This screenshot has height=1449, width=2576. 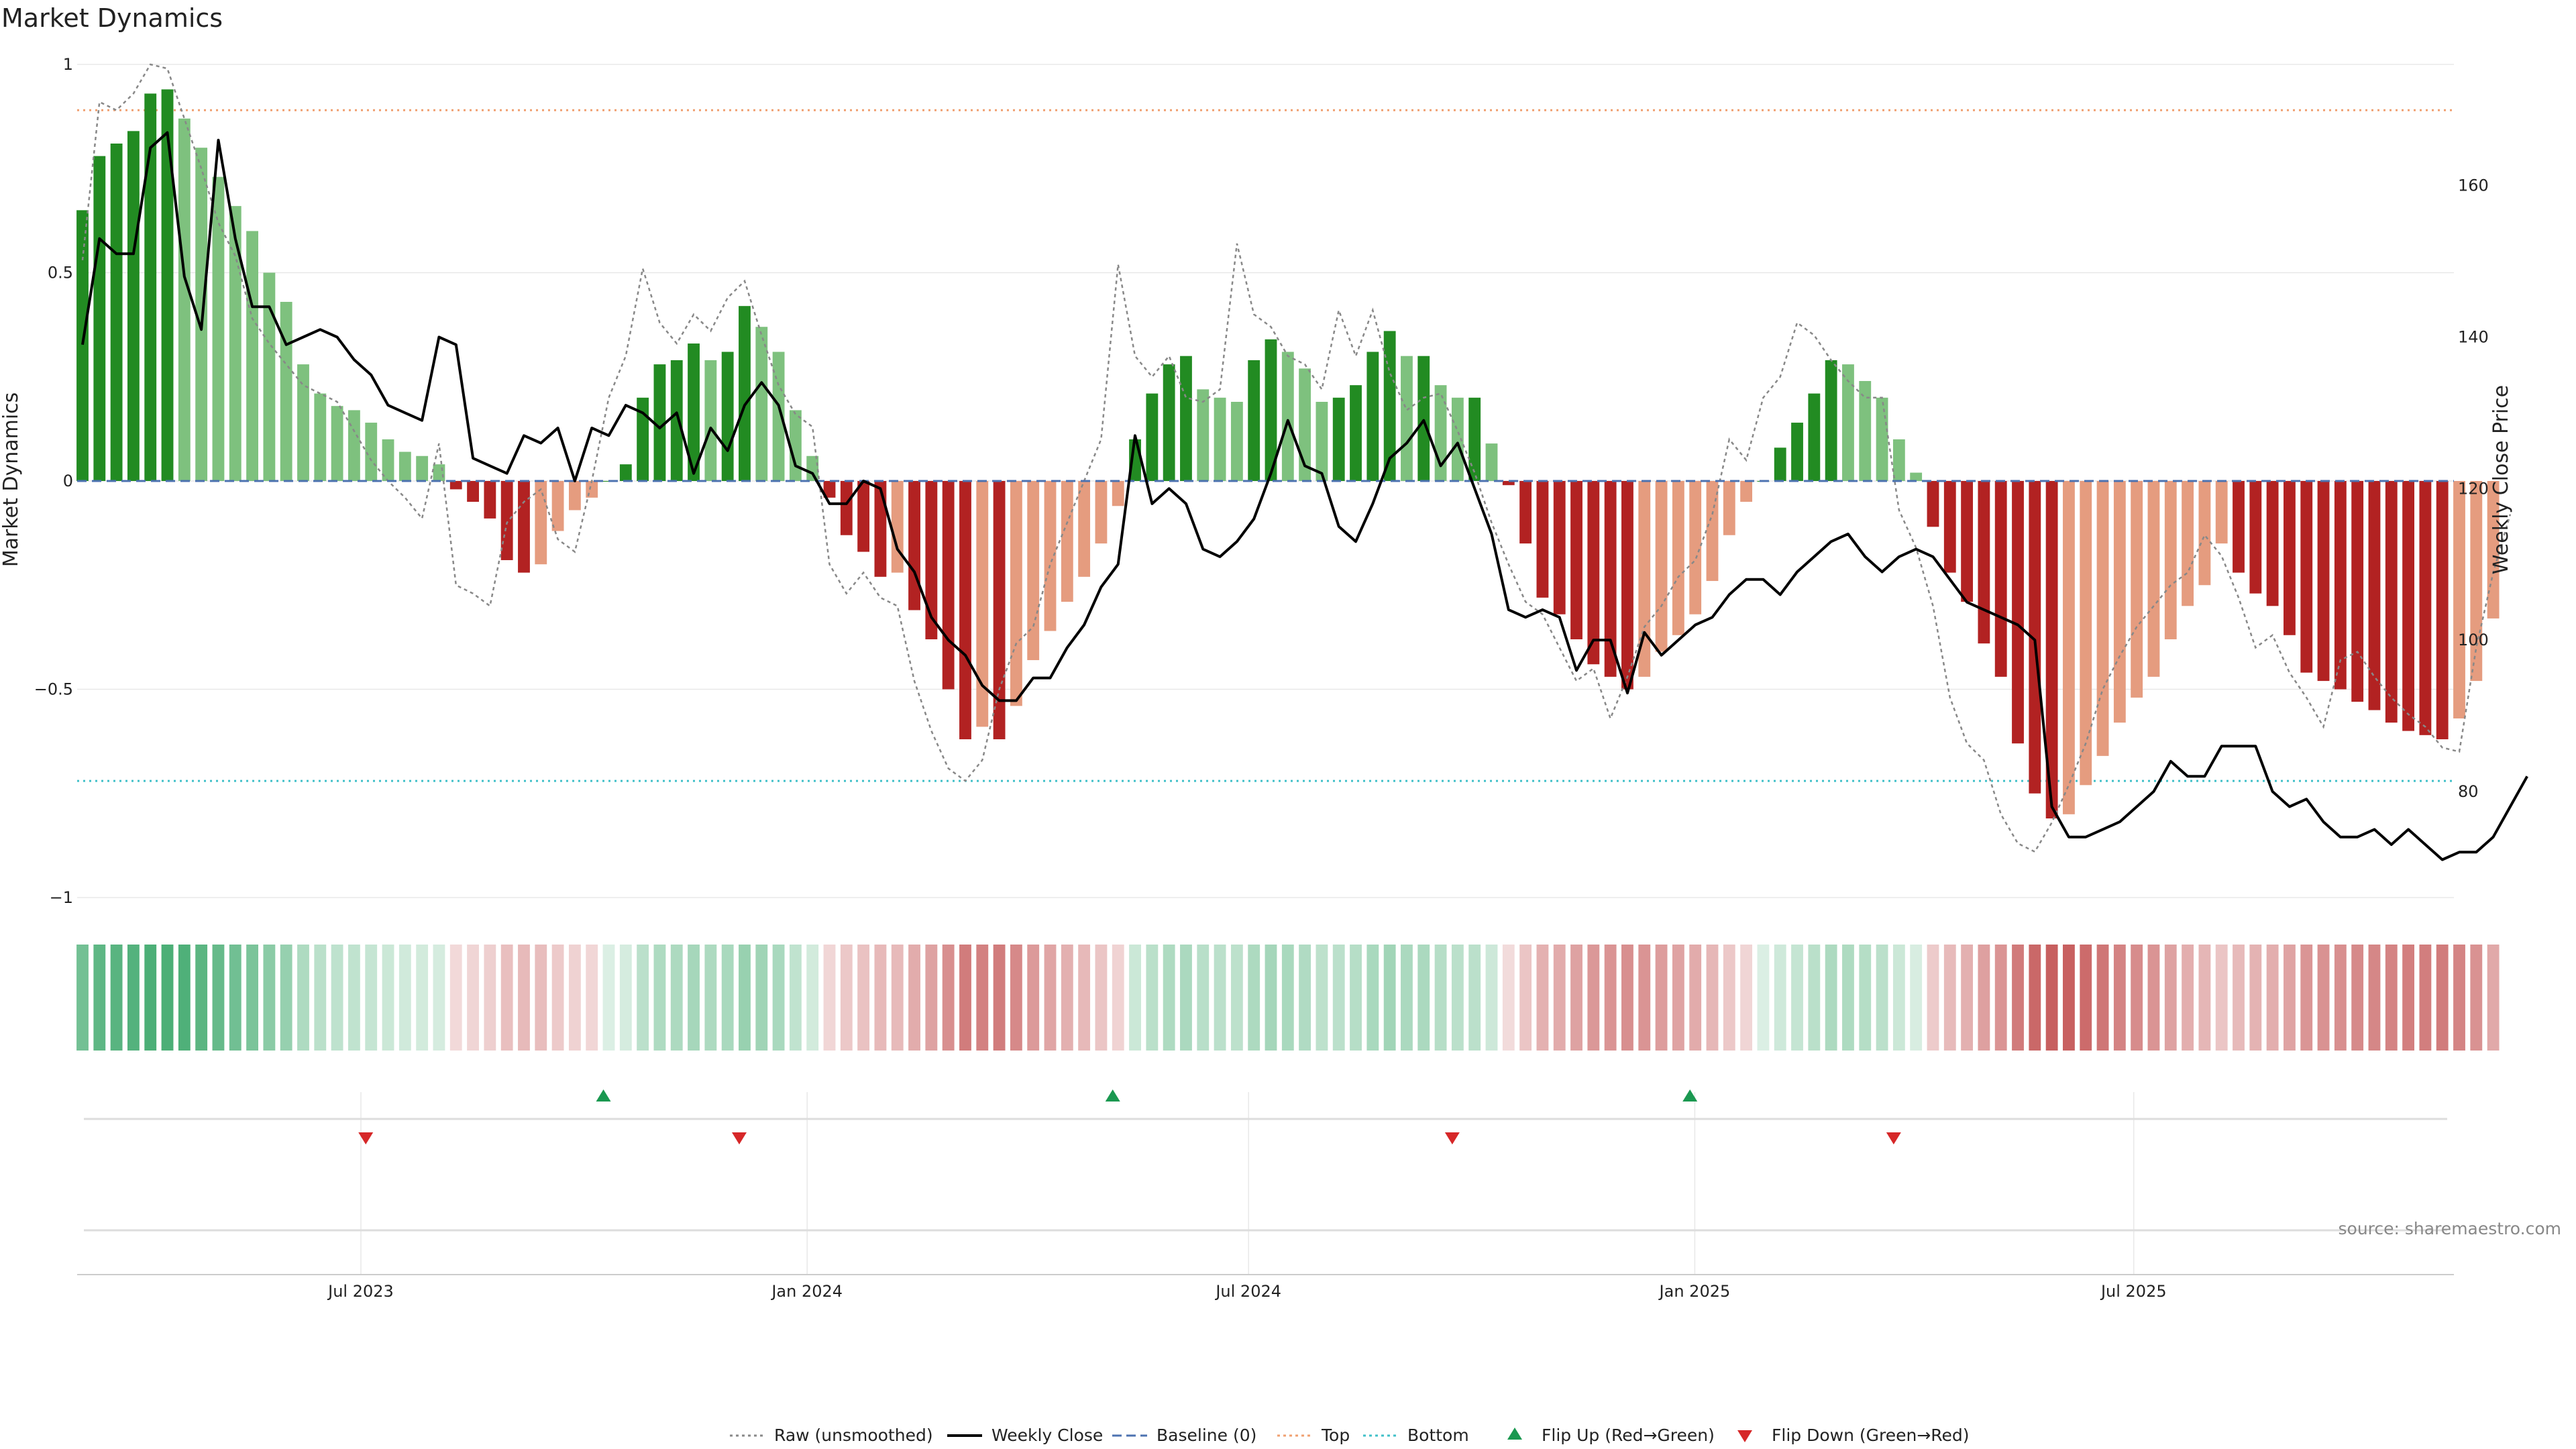 I want to click on y-tick-label: 0, so click(x=68, y=481).